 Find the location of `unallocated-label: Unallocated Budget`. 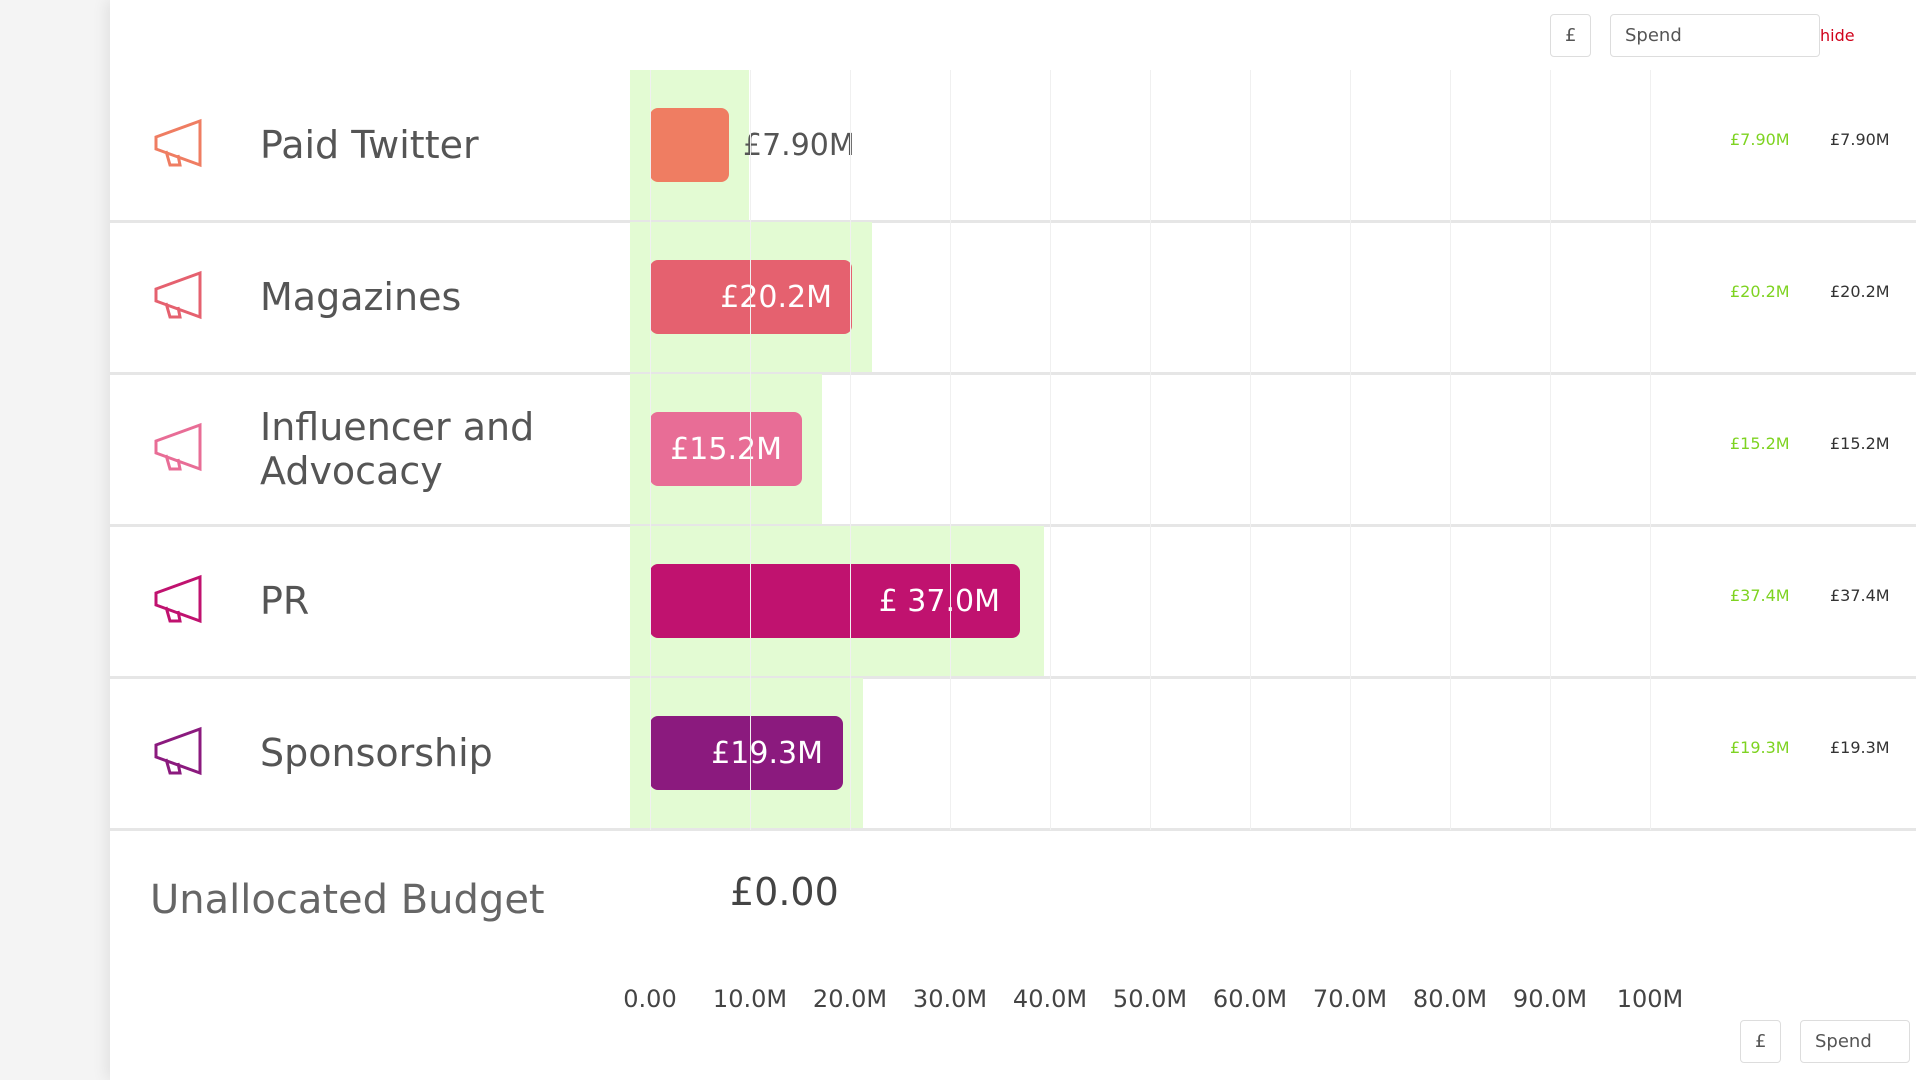

unallocated-label: Unallocated Budget is located at coordinates (347, 900).